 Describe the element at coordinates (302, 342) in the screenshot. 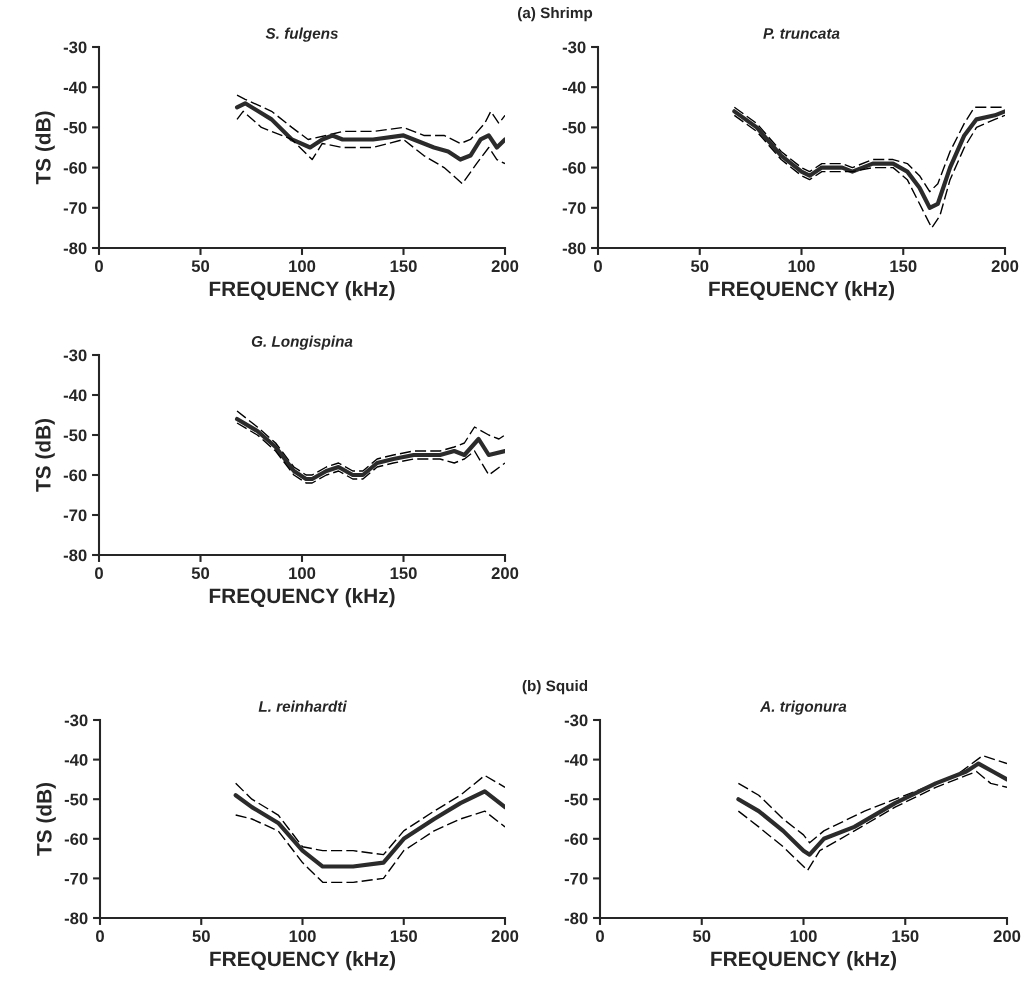

I see `chart-title: G. Longispina` at that location.